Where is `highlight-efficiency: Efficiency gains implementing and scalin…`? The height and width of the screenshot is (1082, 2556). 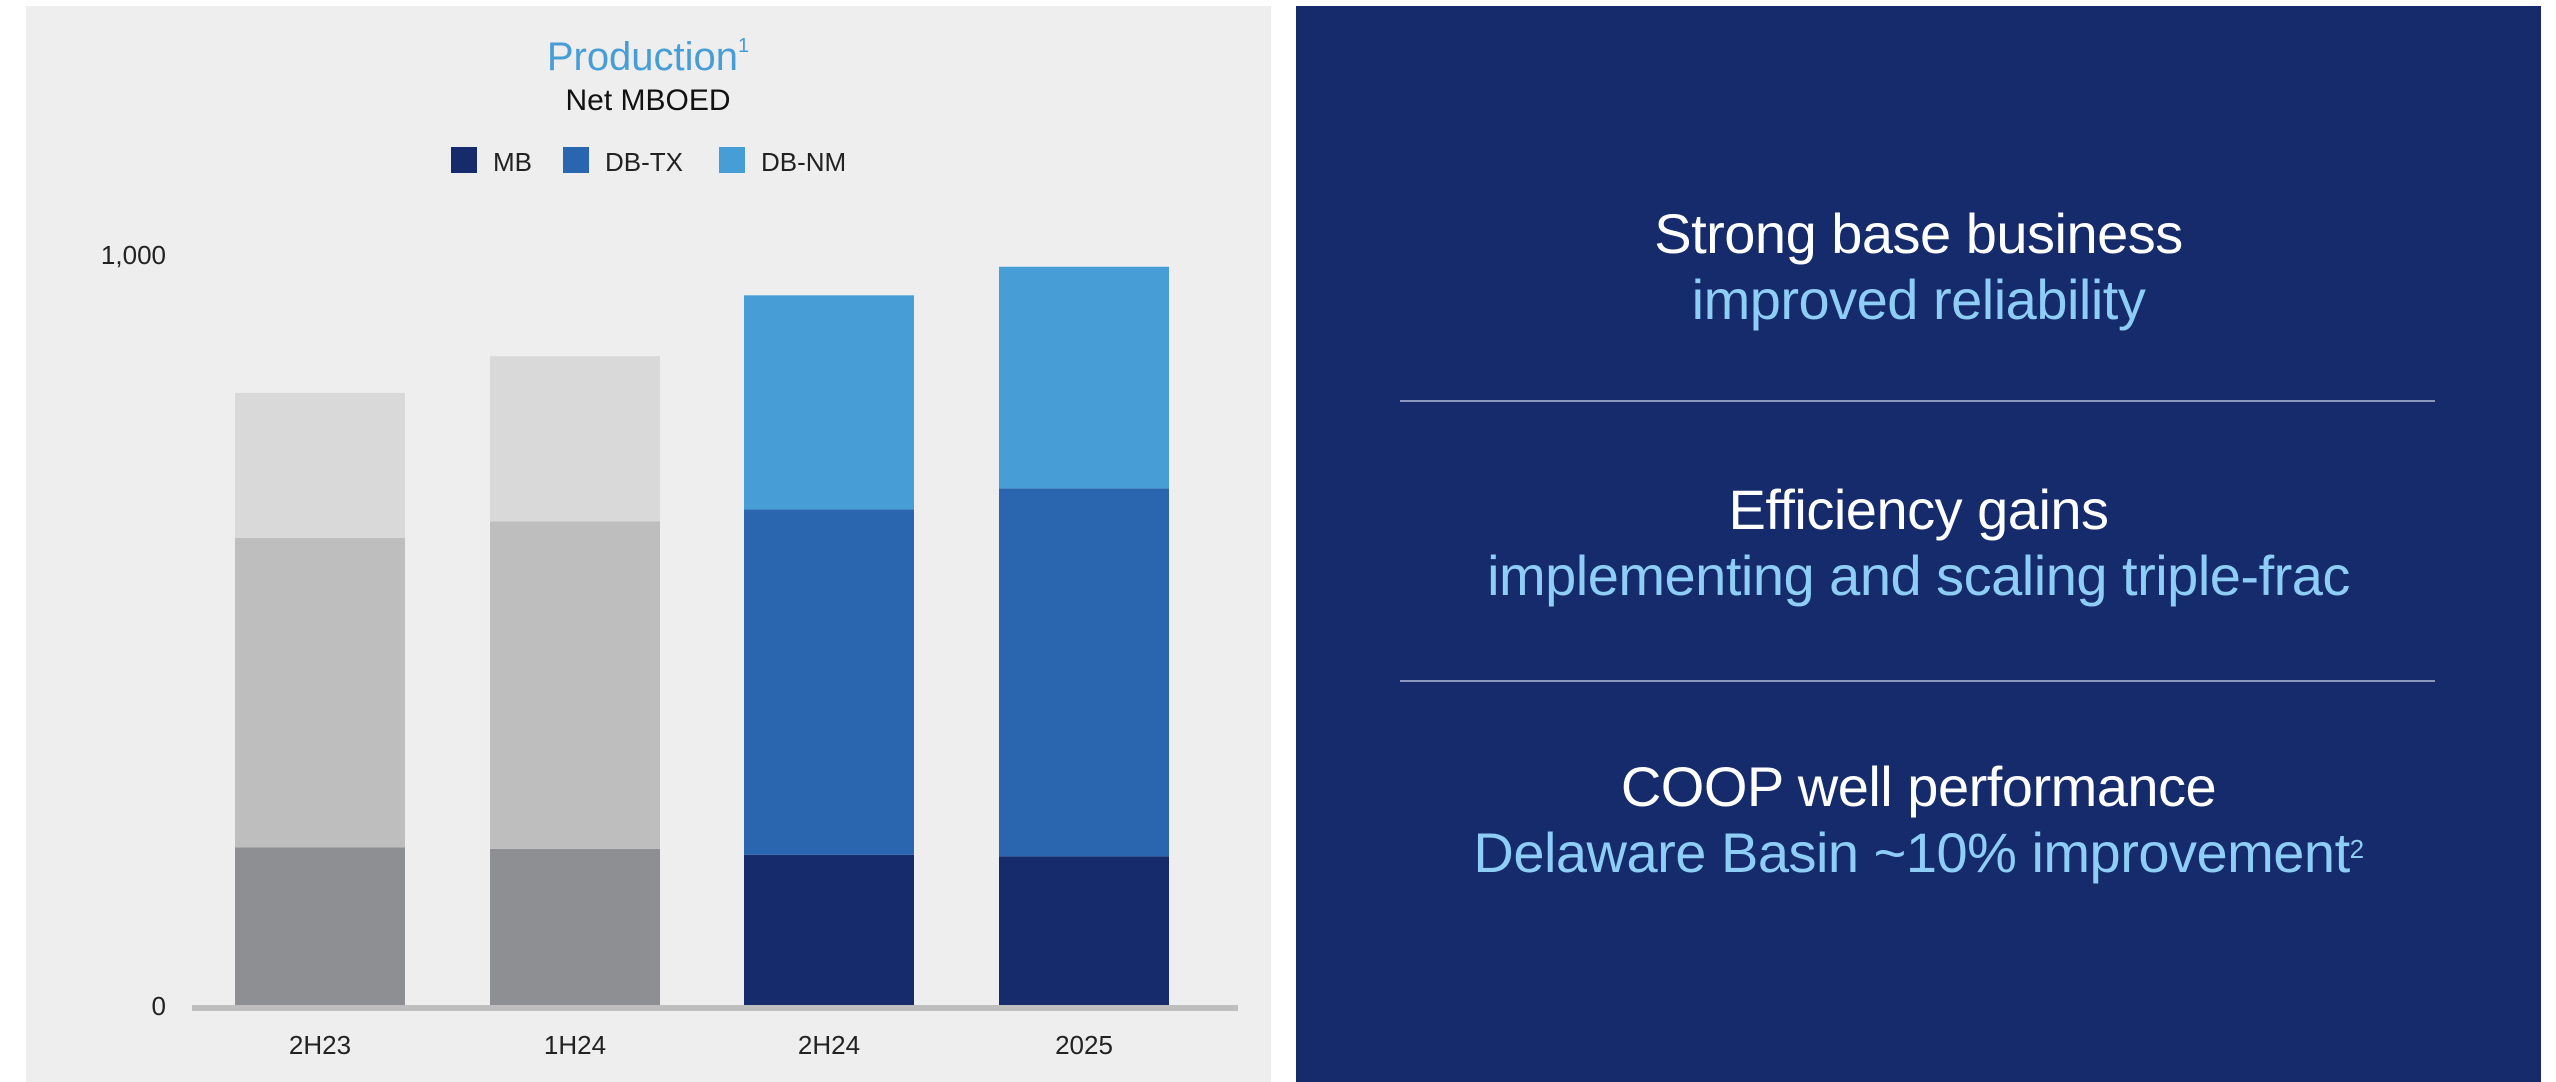
highlight-efficiency: Efficiency gains implementing and scalin… is located at coordinates (1918, 543).